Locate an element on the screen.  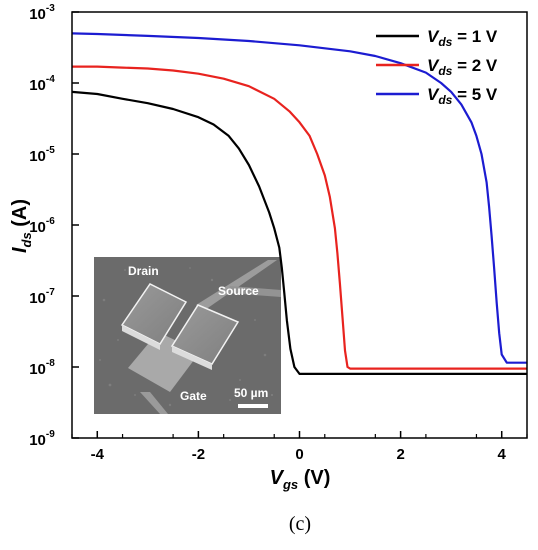
y-tick-label: 10⁻³ is located at coordinates (42, 13).